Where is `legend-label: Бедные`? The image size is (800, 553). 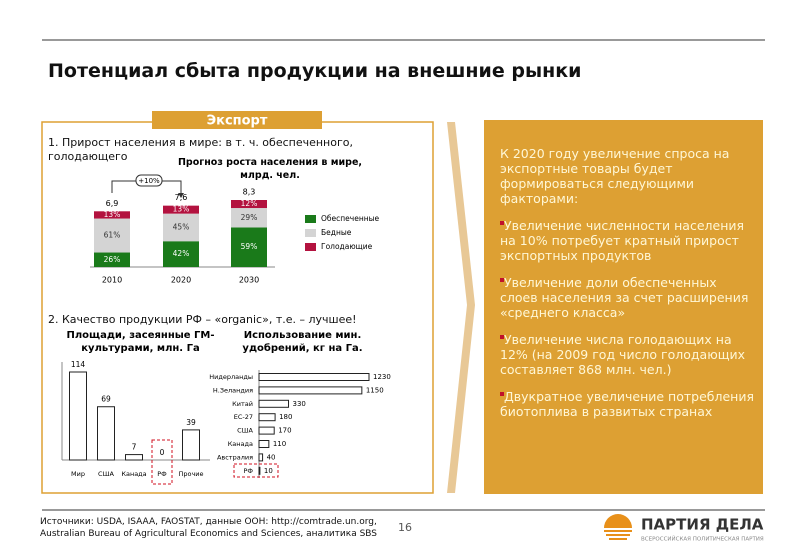 legend-label: Бедные is located at coordinates (336, 232).